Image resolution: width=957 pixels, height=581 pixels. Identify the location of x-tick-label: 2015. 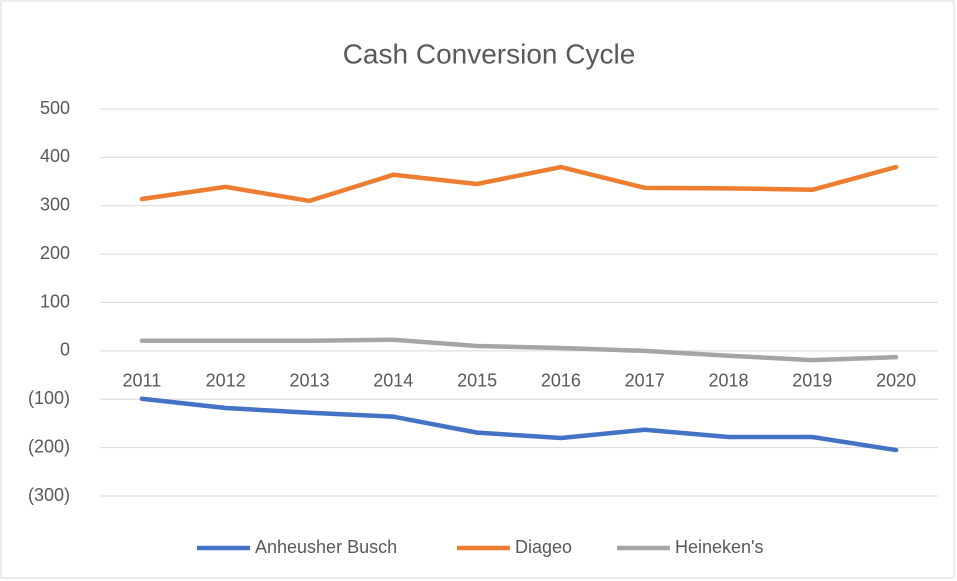
(477, 381).